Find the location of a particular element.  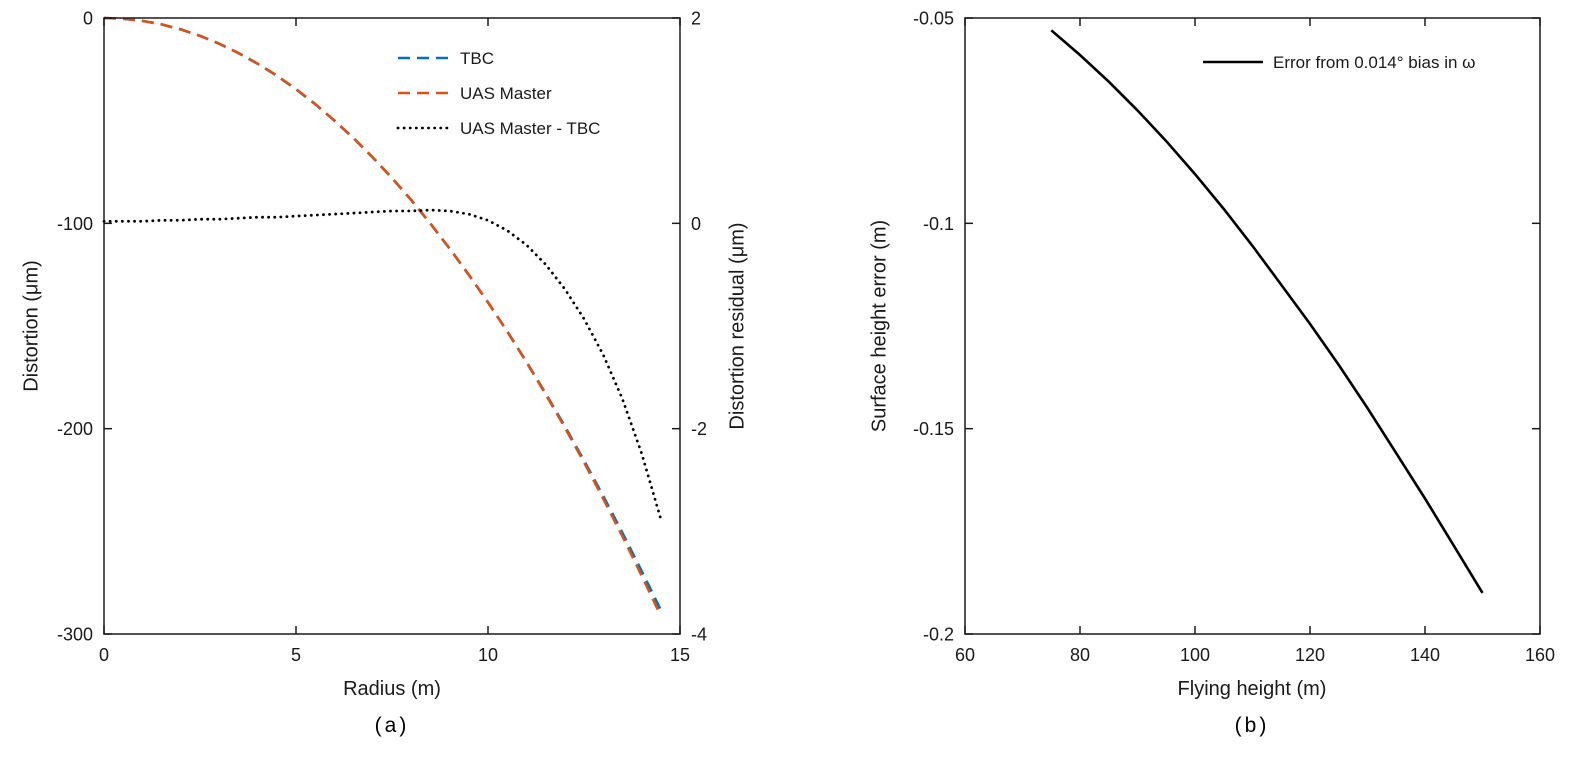

x-tick-label: 120 is located at coordinates (1310, 655).